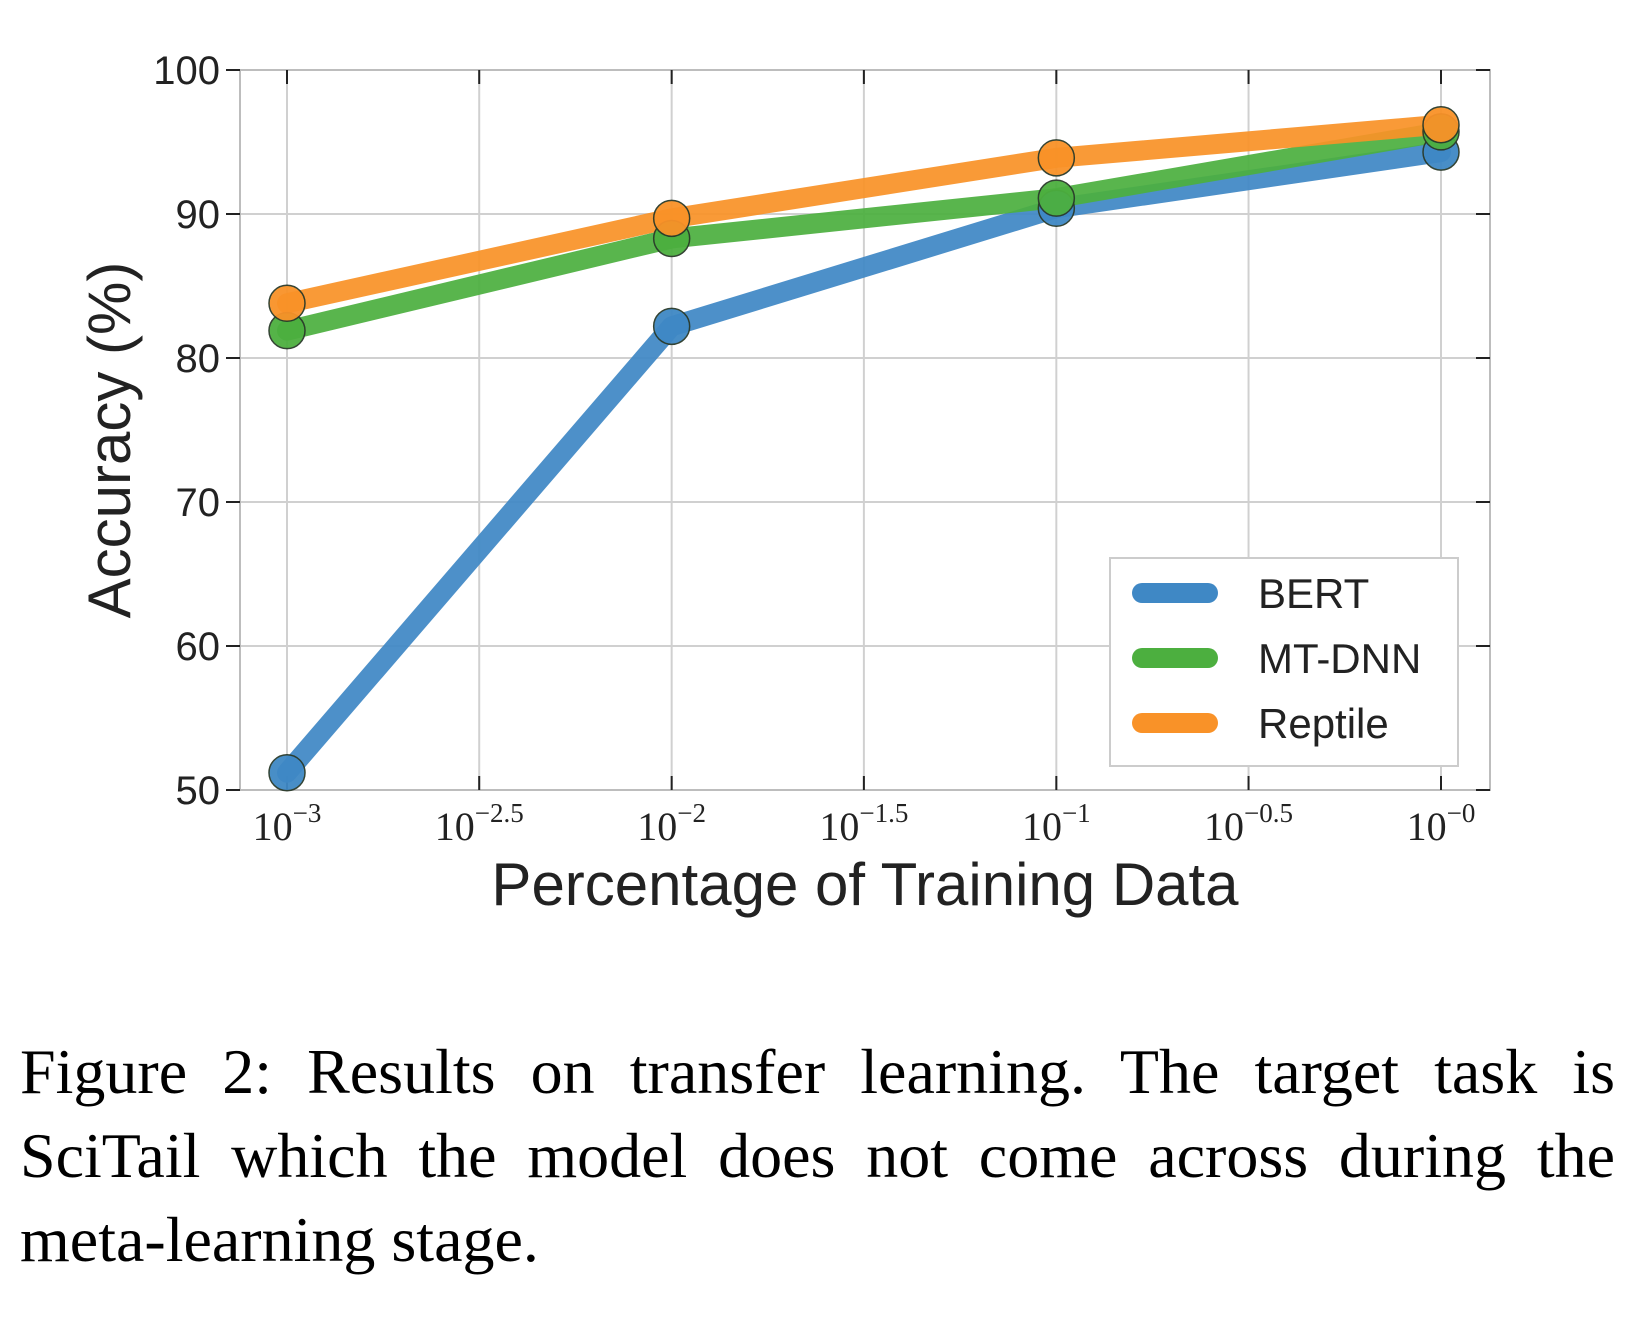 The height and width of the screenshot is (1324, 1630). What do you see at coordinates (499, 813) in the screenshot?
I see `x-tick-exponent: −2.5` at bounding box center [499, 813].